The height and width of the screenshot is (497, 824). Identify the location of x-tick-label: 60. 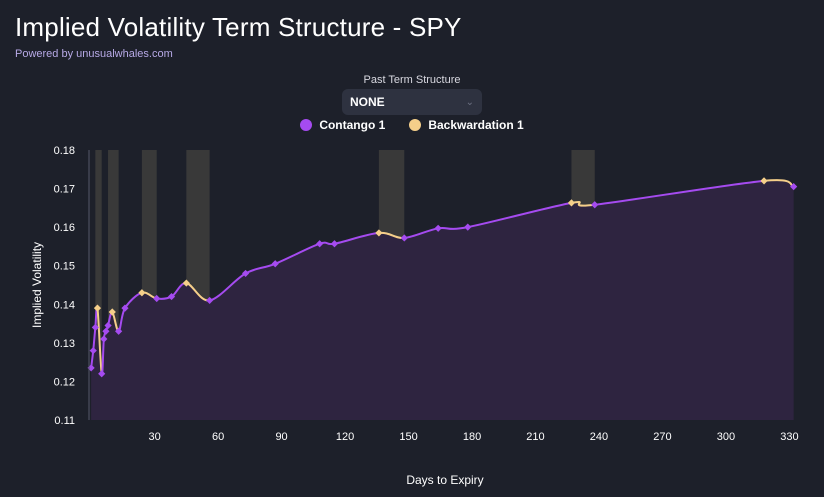
(218, 437).